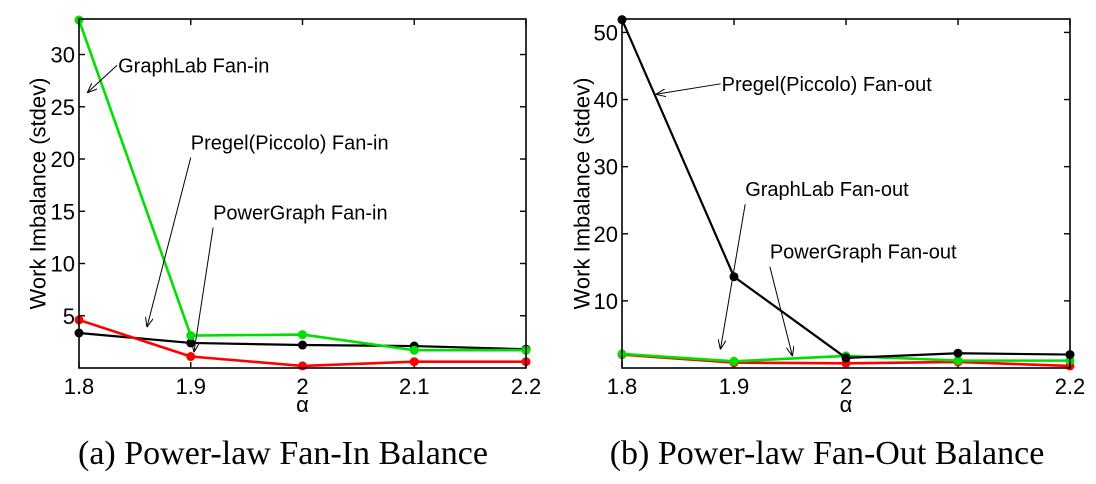  Describe the element at coordinates (193, 66) in the screenshot. I see `annotation-label: GraphLab Fan-in` at that location.